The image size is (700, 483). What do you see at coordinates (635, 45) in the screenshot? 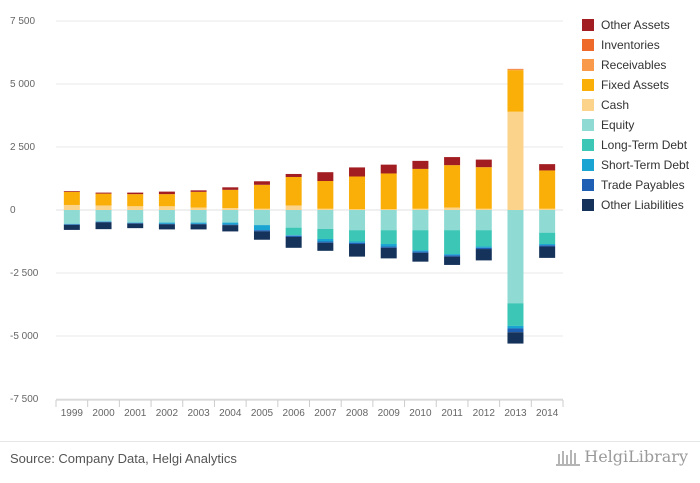
I see `legend-item: Inventories` at bounding box center [635, 45].